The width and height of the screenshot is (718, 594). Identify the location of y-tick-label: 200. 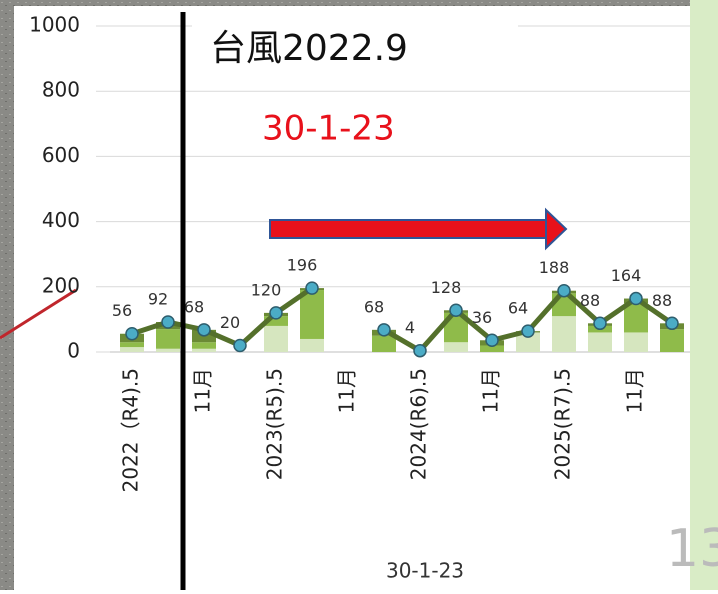
(61, 285).